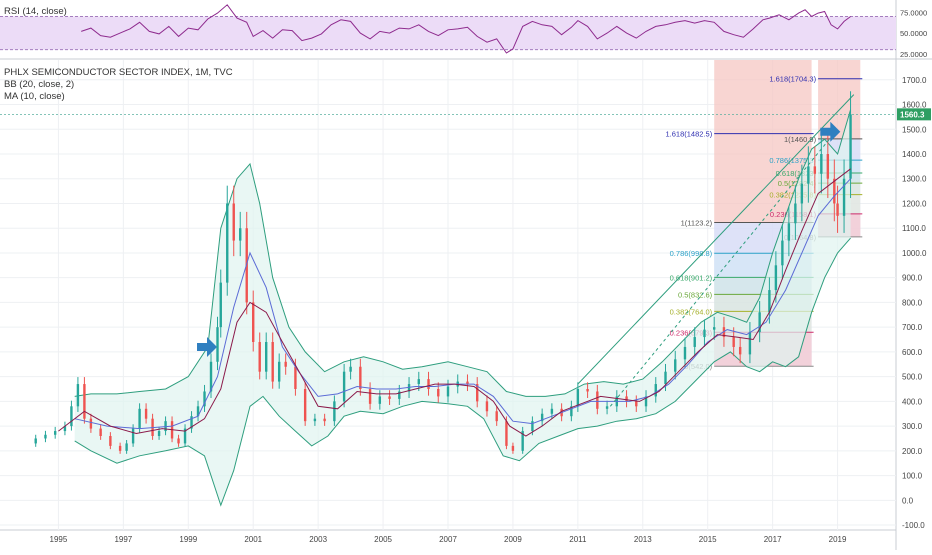  What do you see at coordinates (913, 525) in the screenshot?
I see `y-tick-label: -100.0` at bounding box center [913, 525].